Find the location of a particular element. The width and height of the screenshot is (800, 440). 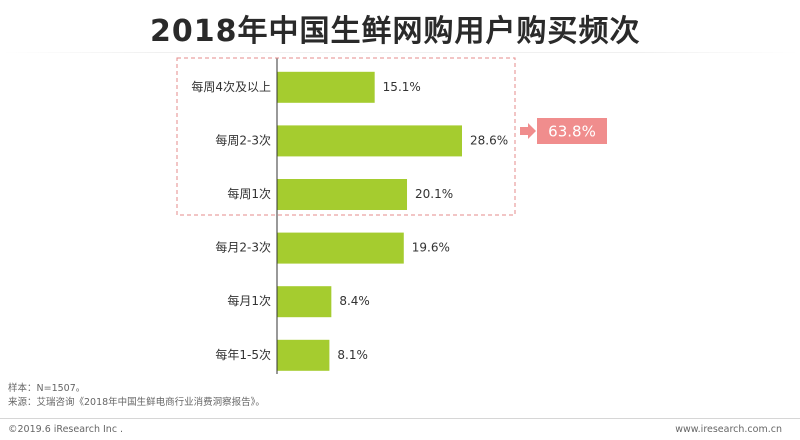

callout-total-label: 63.8% is located at coordinates (572, 132).